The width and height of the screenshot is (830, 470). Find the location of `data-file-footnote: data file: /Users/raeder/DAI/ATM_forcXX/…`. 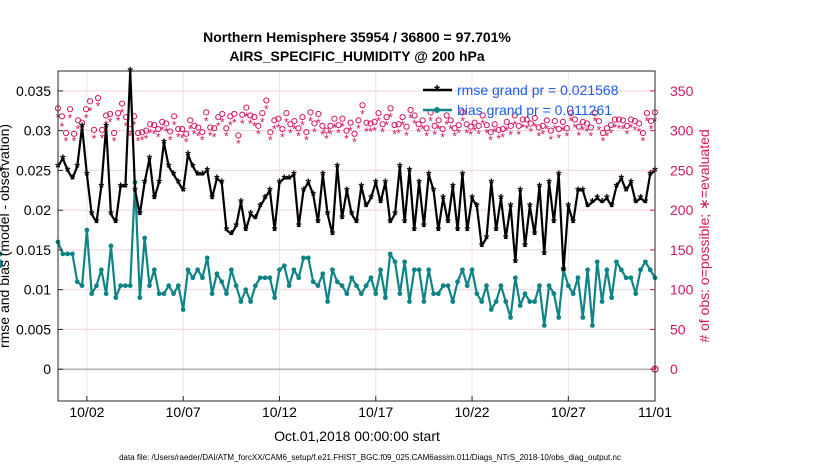

data-file-footnote: data file: /Users/raeder/DAI/ATM_forcXX/… is located at coordinates (370, 457).